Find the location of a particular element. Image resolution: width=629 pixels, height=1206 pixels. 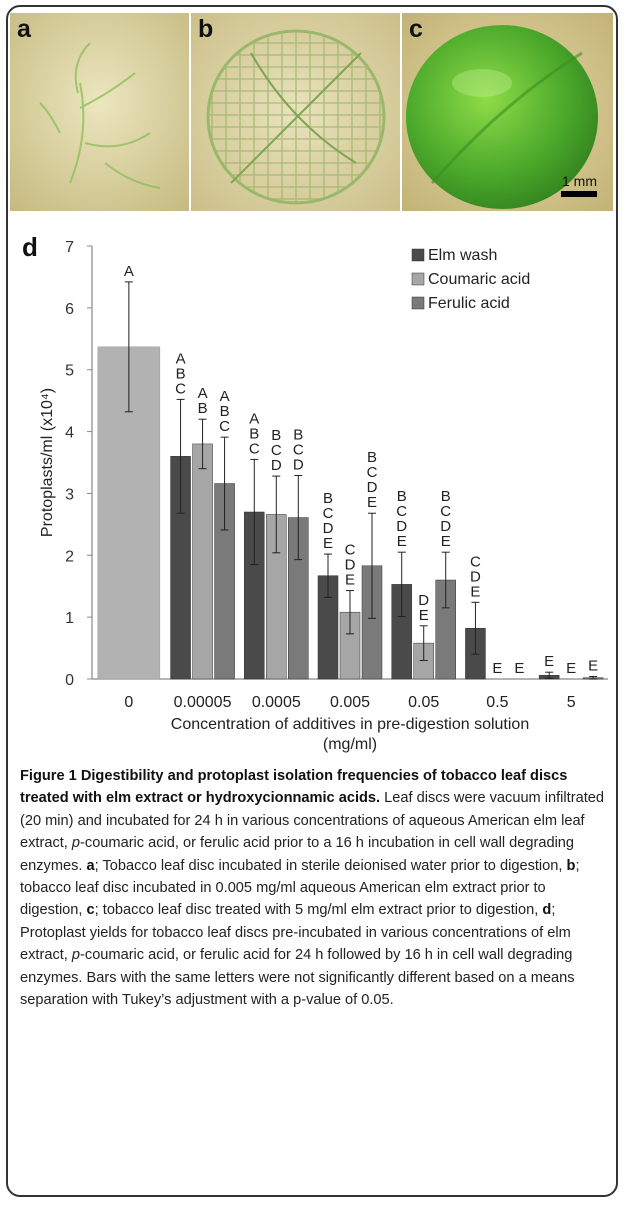

legend-entry: Ferulic acid is located at coordinates (469, 303).